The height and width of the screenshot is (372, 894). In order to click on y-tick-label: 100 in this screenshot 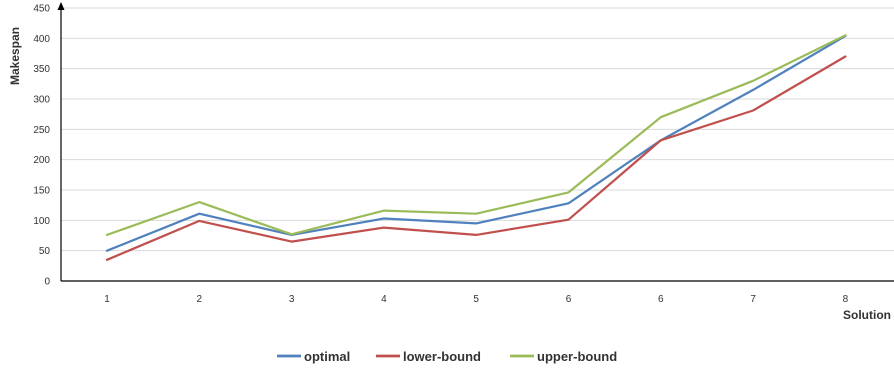, I will do `click(41, 221)`.